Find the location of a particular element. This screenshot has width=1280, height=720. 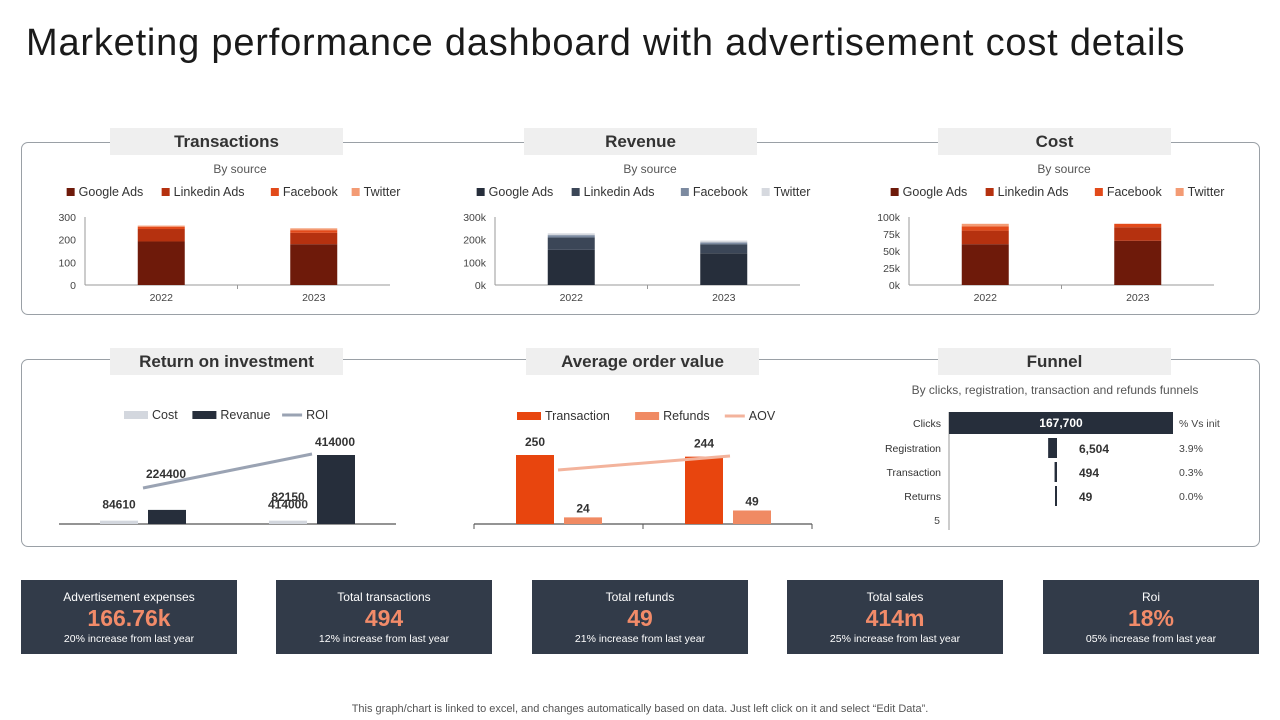

funnel-heading: Funnel is located at coordinates (1054, 361).